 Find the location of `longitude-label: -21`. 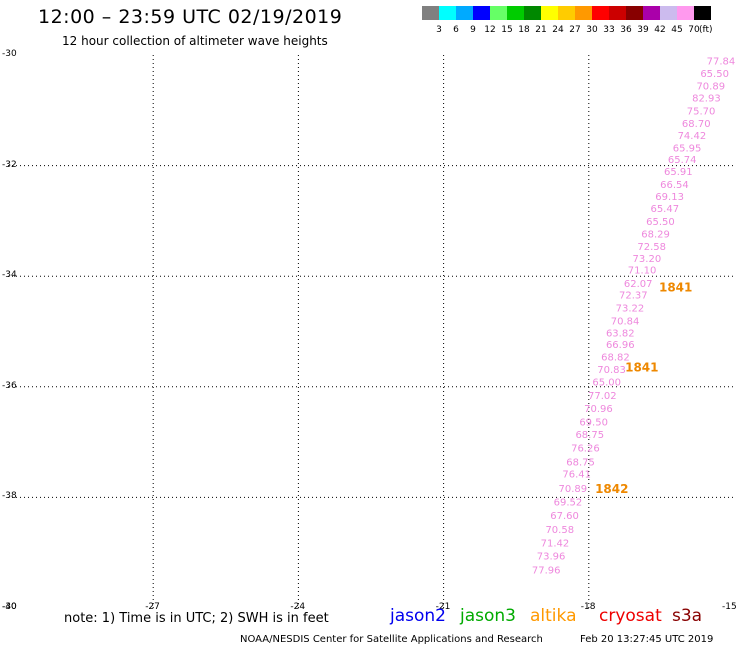

longitude-label: -21 is located at coordinates (443, 607).